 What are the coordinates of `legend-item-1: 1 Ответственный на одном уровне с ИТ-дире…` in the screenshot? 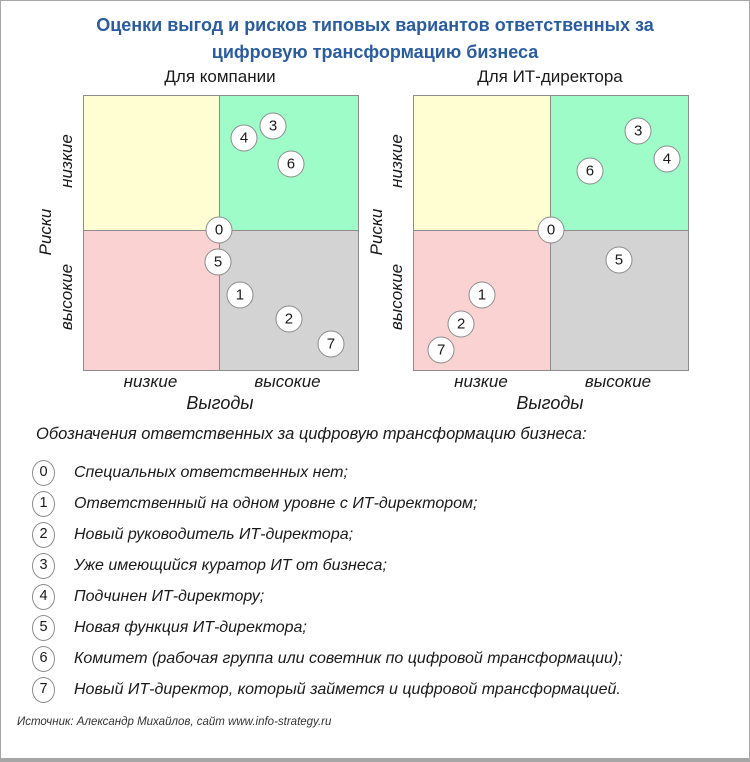 It's located at (384, 503).